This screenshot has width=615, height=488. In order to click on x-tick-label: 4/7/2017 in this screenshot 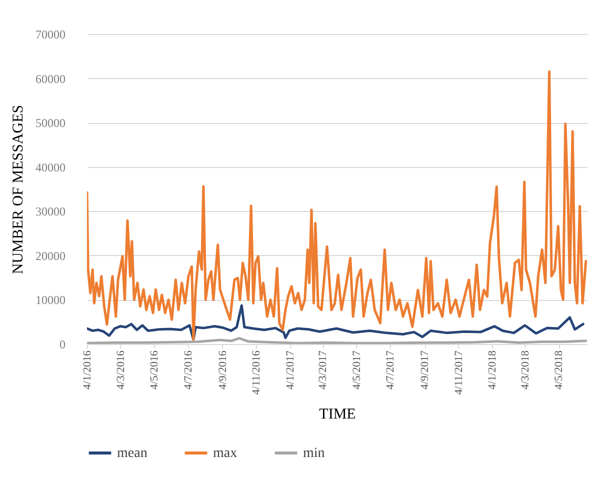, I will do `click(390, 370)`.